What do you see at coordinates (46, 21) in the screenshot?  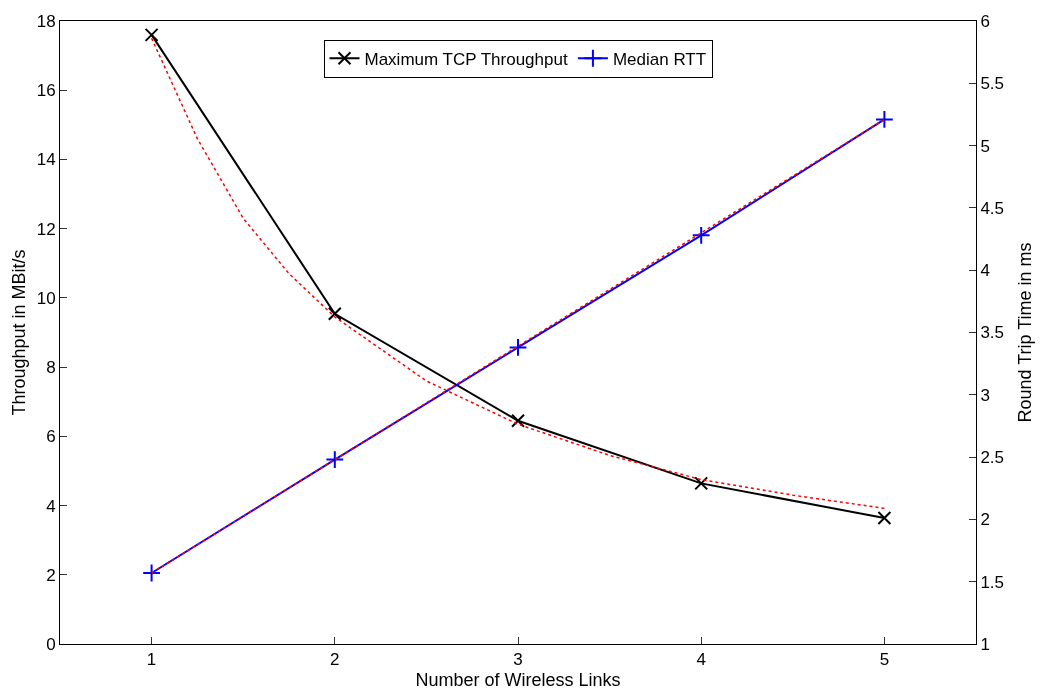 I see `y-tick-label: 18` at bounding box center [46, 21].